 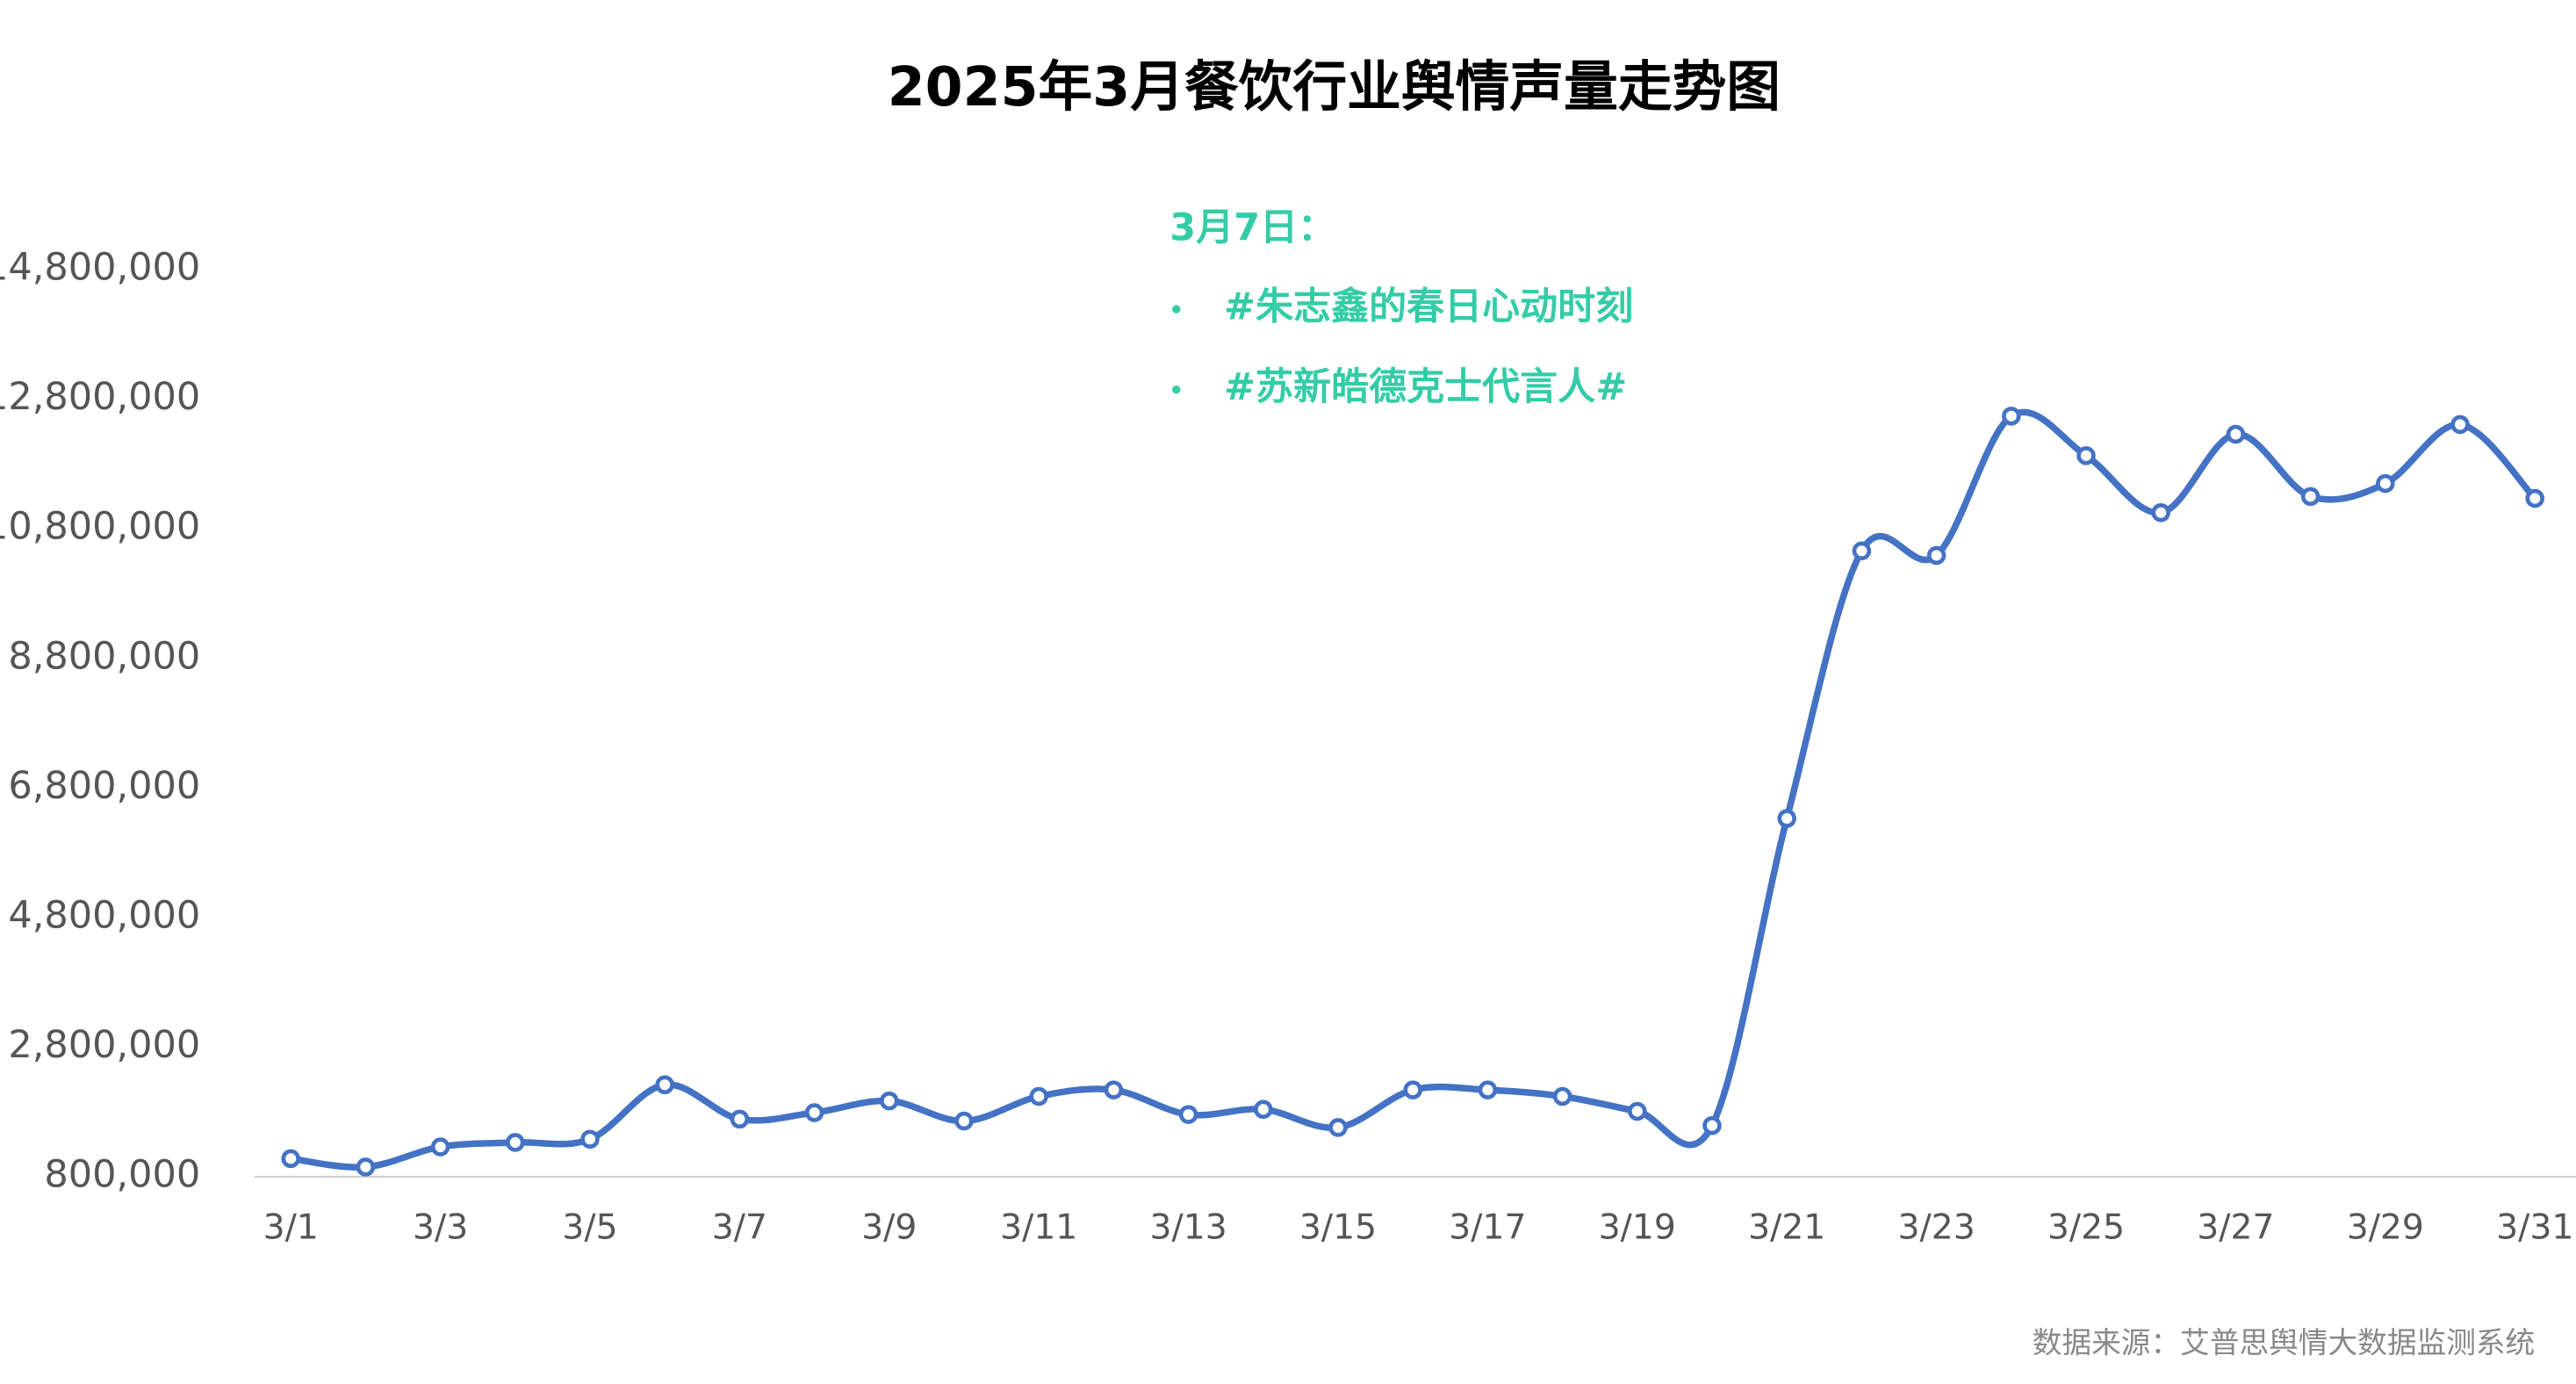 What do you see at coordinates (104, 786) in the screenshot?
I see `y-tick-label: 6,800,000` at bounding box center [104, 786].